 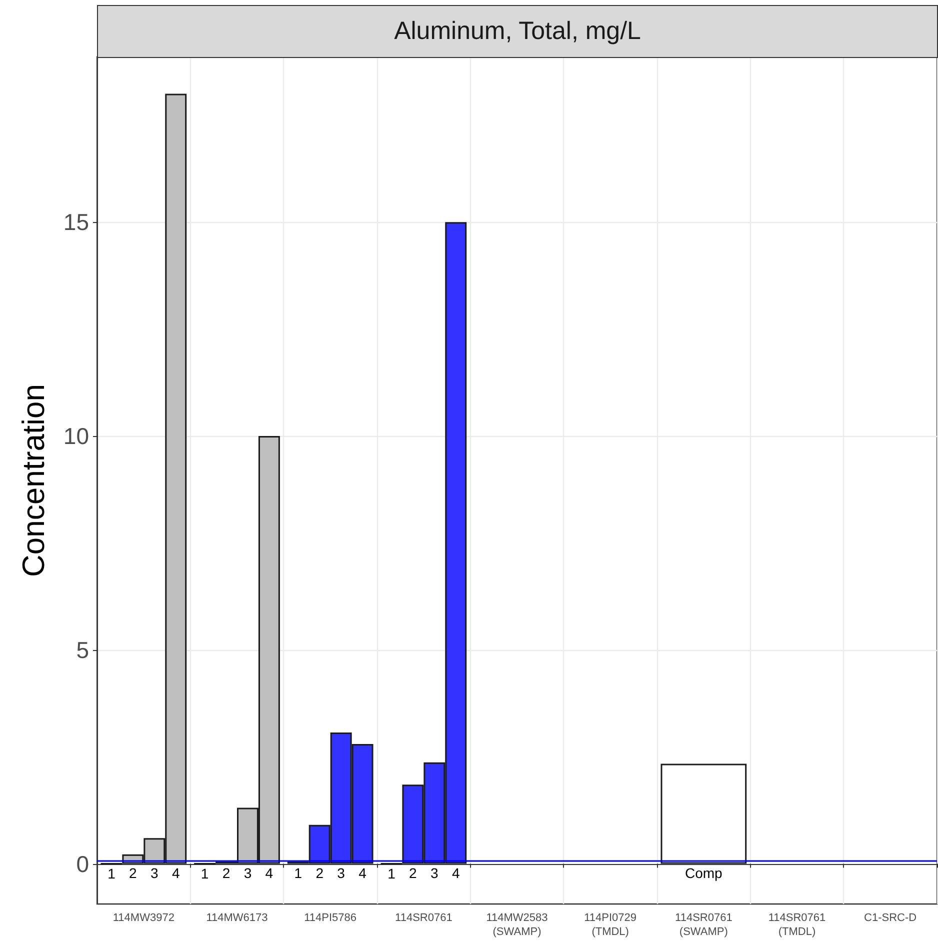 What do you see at coordinates (82, 863) in the screenshot?
I see `y-tick-label: 0` at bounding box center [82, 863].